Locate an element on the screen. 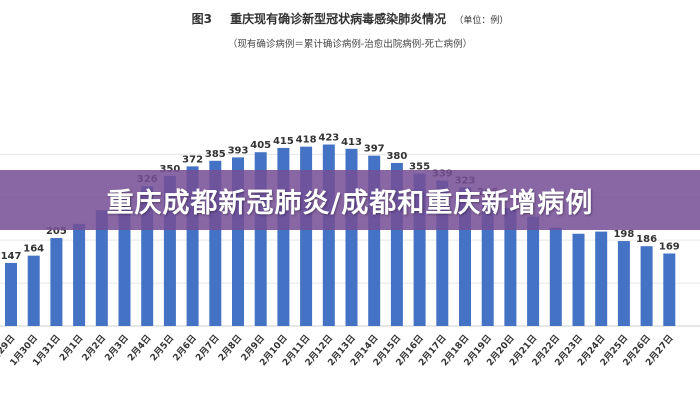 The image size is (700, 400). value-label: 423 is located at coordinates (328, 138).